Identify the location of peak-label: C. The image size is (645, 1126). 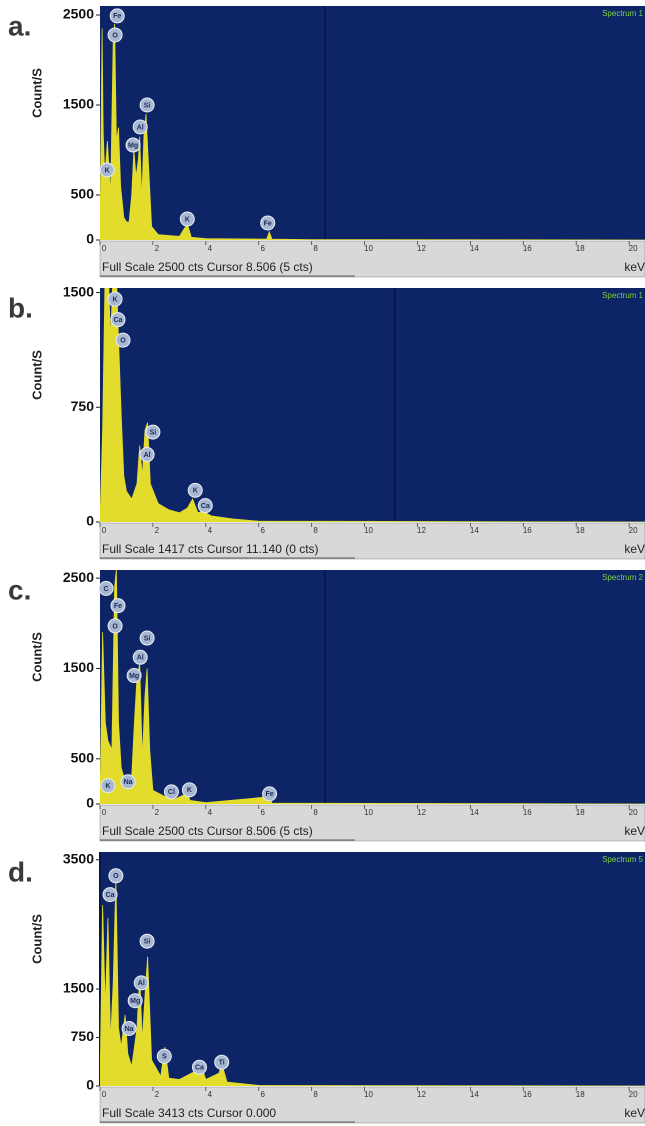
(106, 589).